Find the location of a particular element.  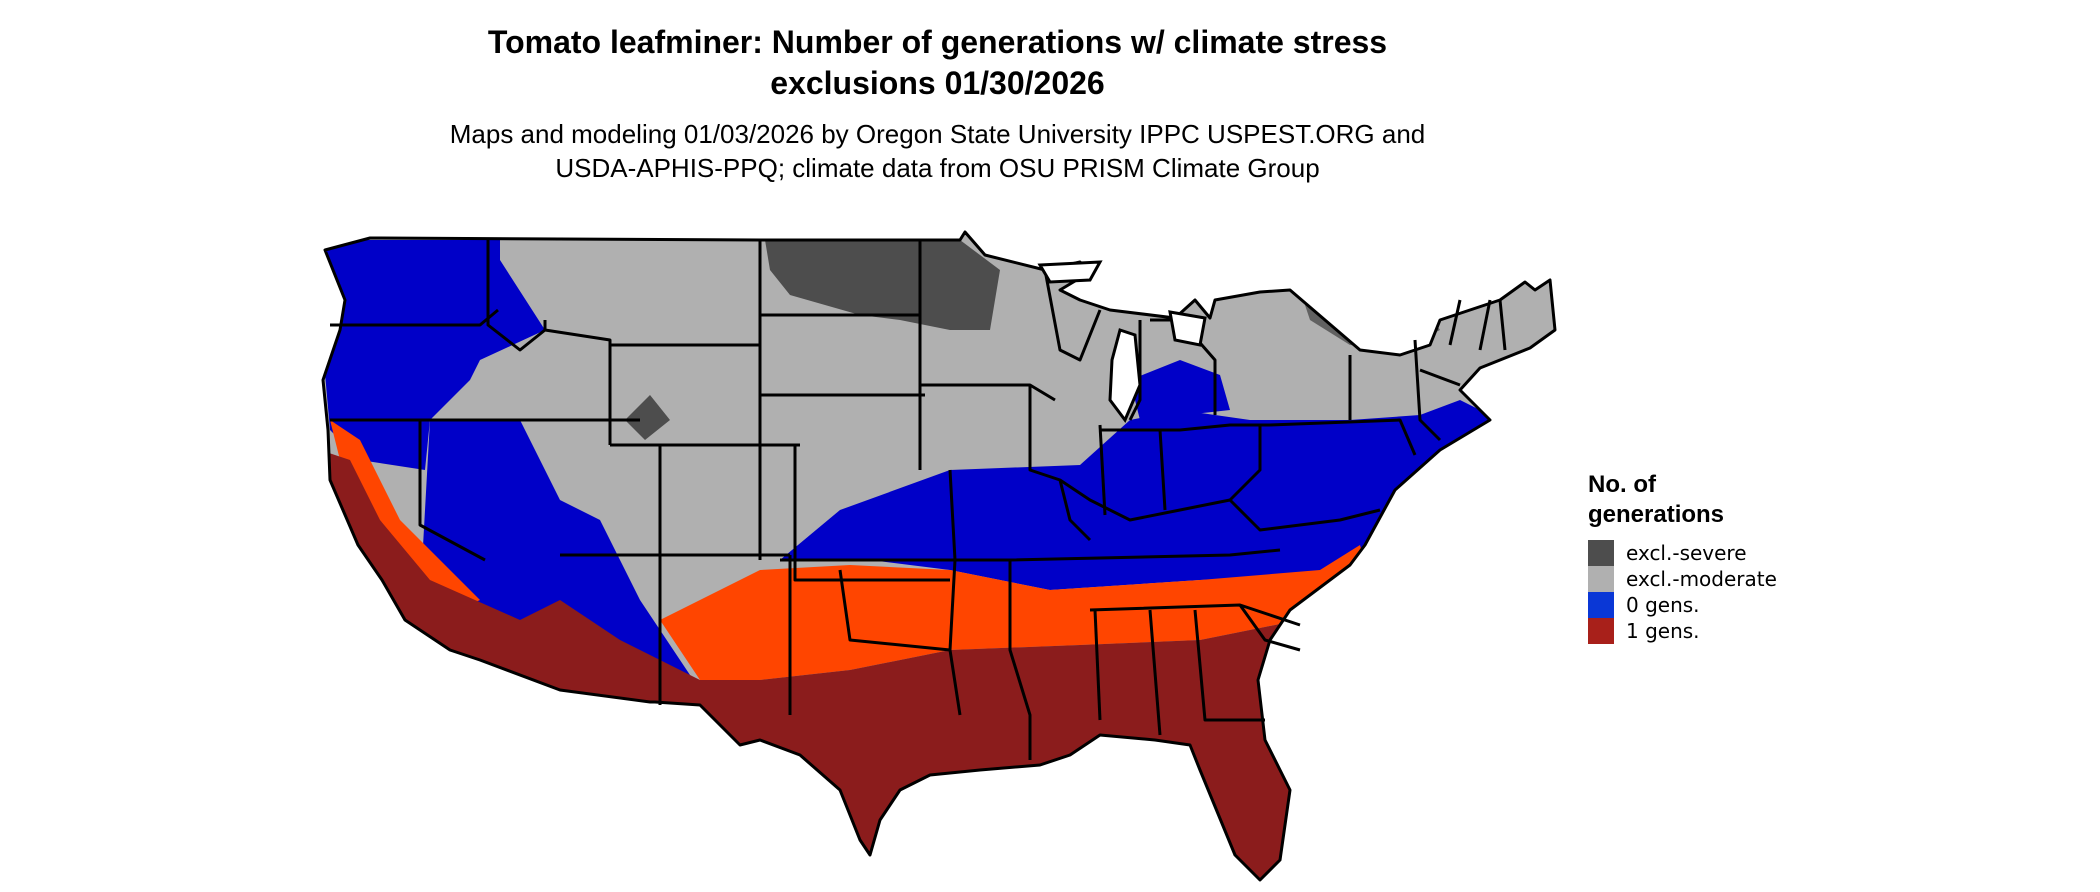

legend-title-line-1: No. of is located at coordinates (1622, 484).